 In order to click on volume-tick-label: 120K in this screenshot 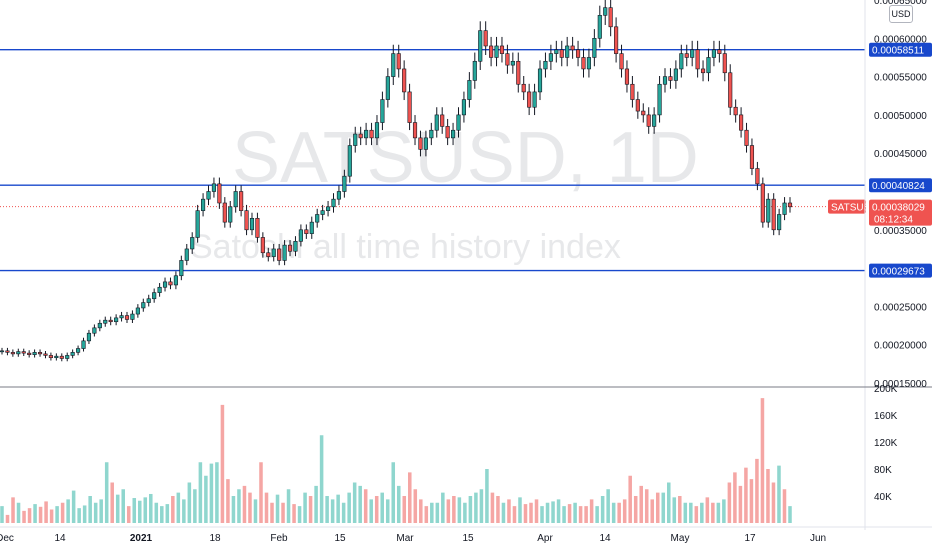, I will do `click(886, 443)`.